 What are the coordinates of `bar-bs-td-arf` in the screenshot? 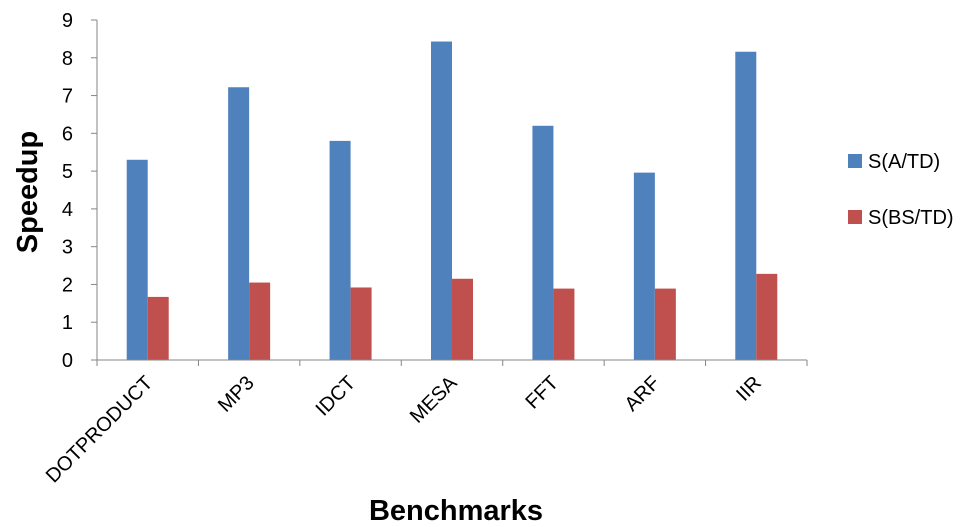 It's located at (665, 324).